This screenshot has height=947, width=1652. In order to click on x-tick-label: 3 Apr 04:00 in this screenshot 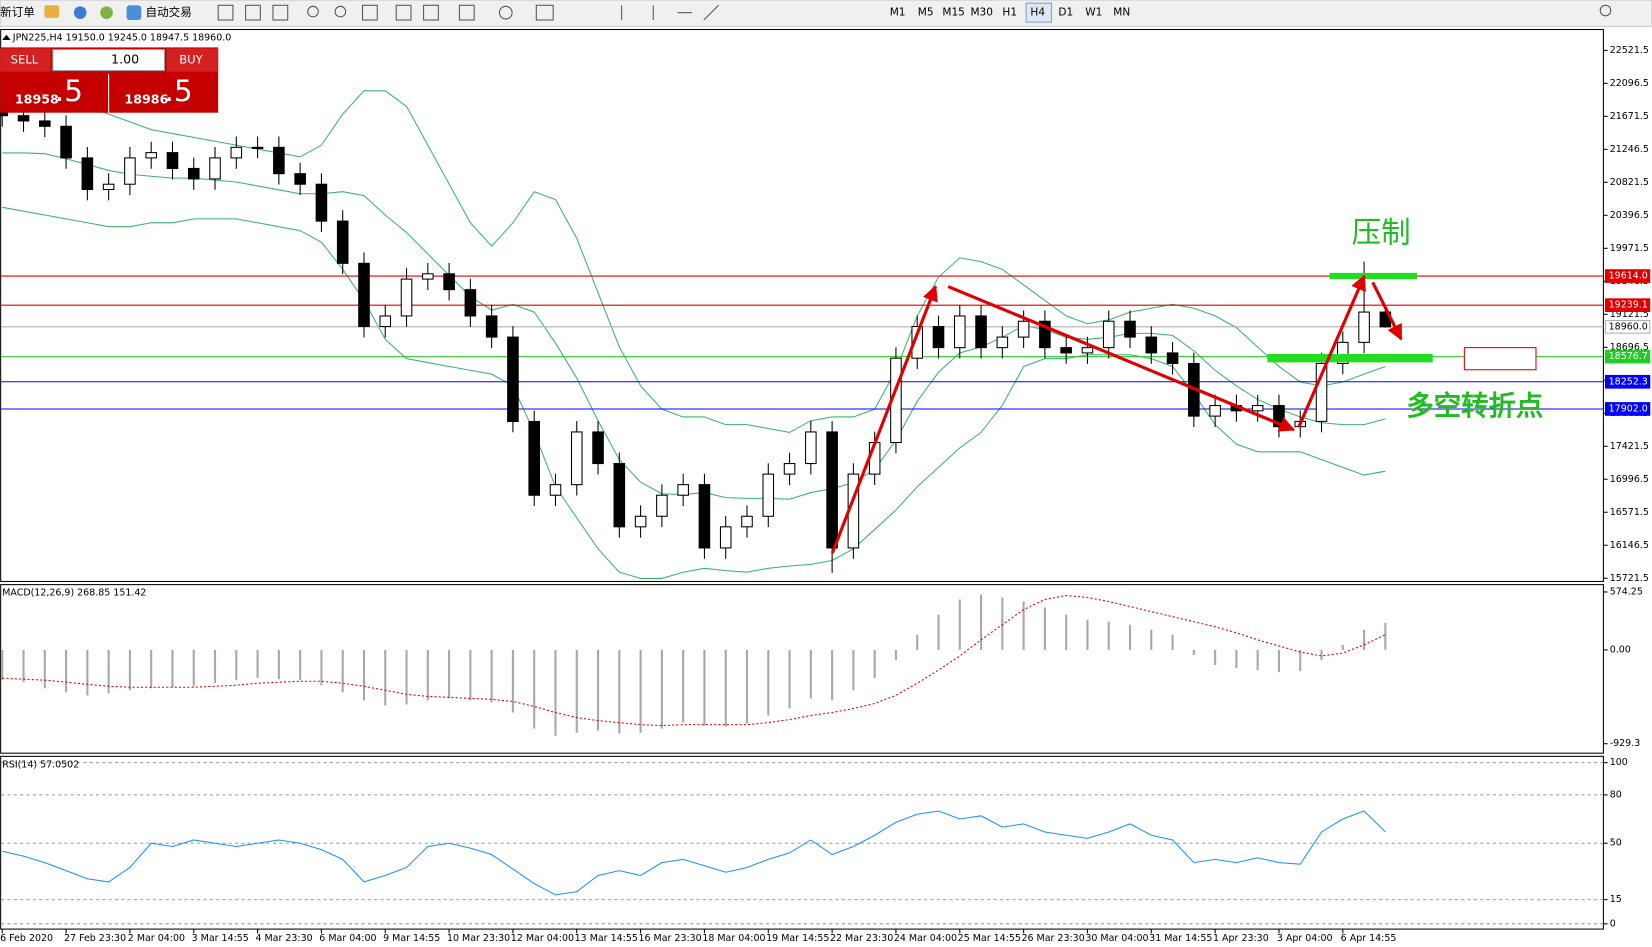, I will do `click(1305, 938)`.